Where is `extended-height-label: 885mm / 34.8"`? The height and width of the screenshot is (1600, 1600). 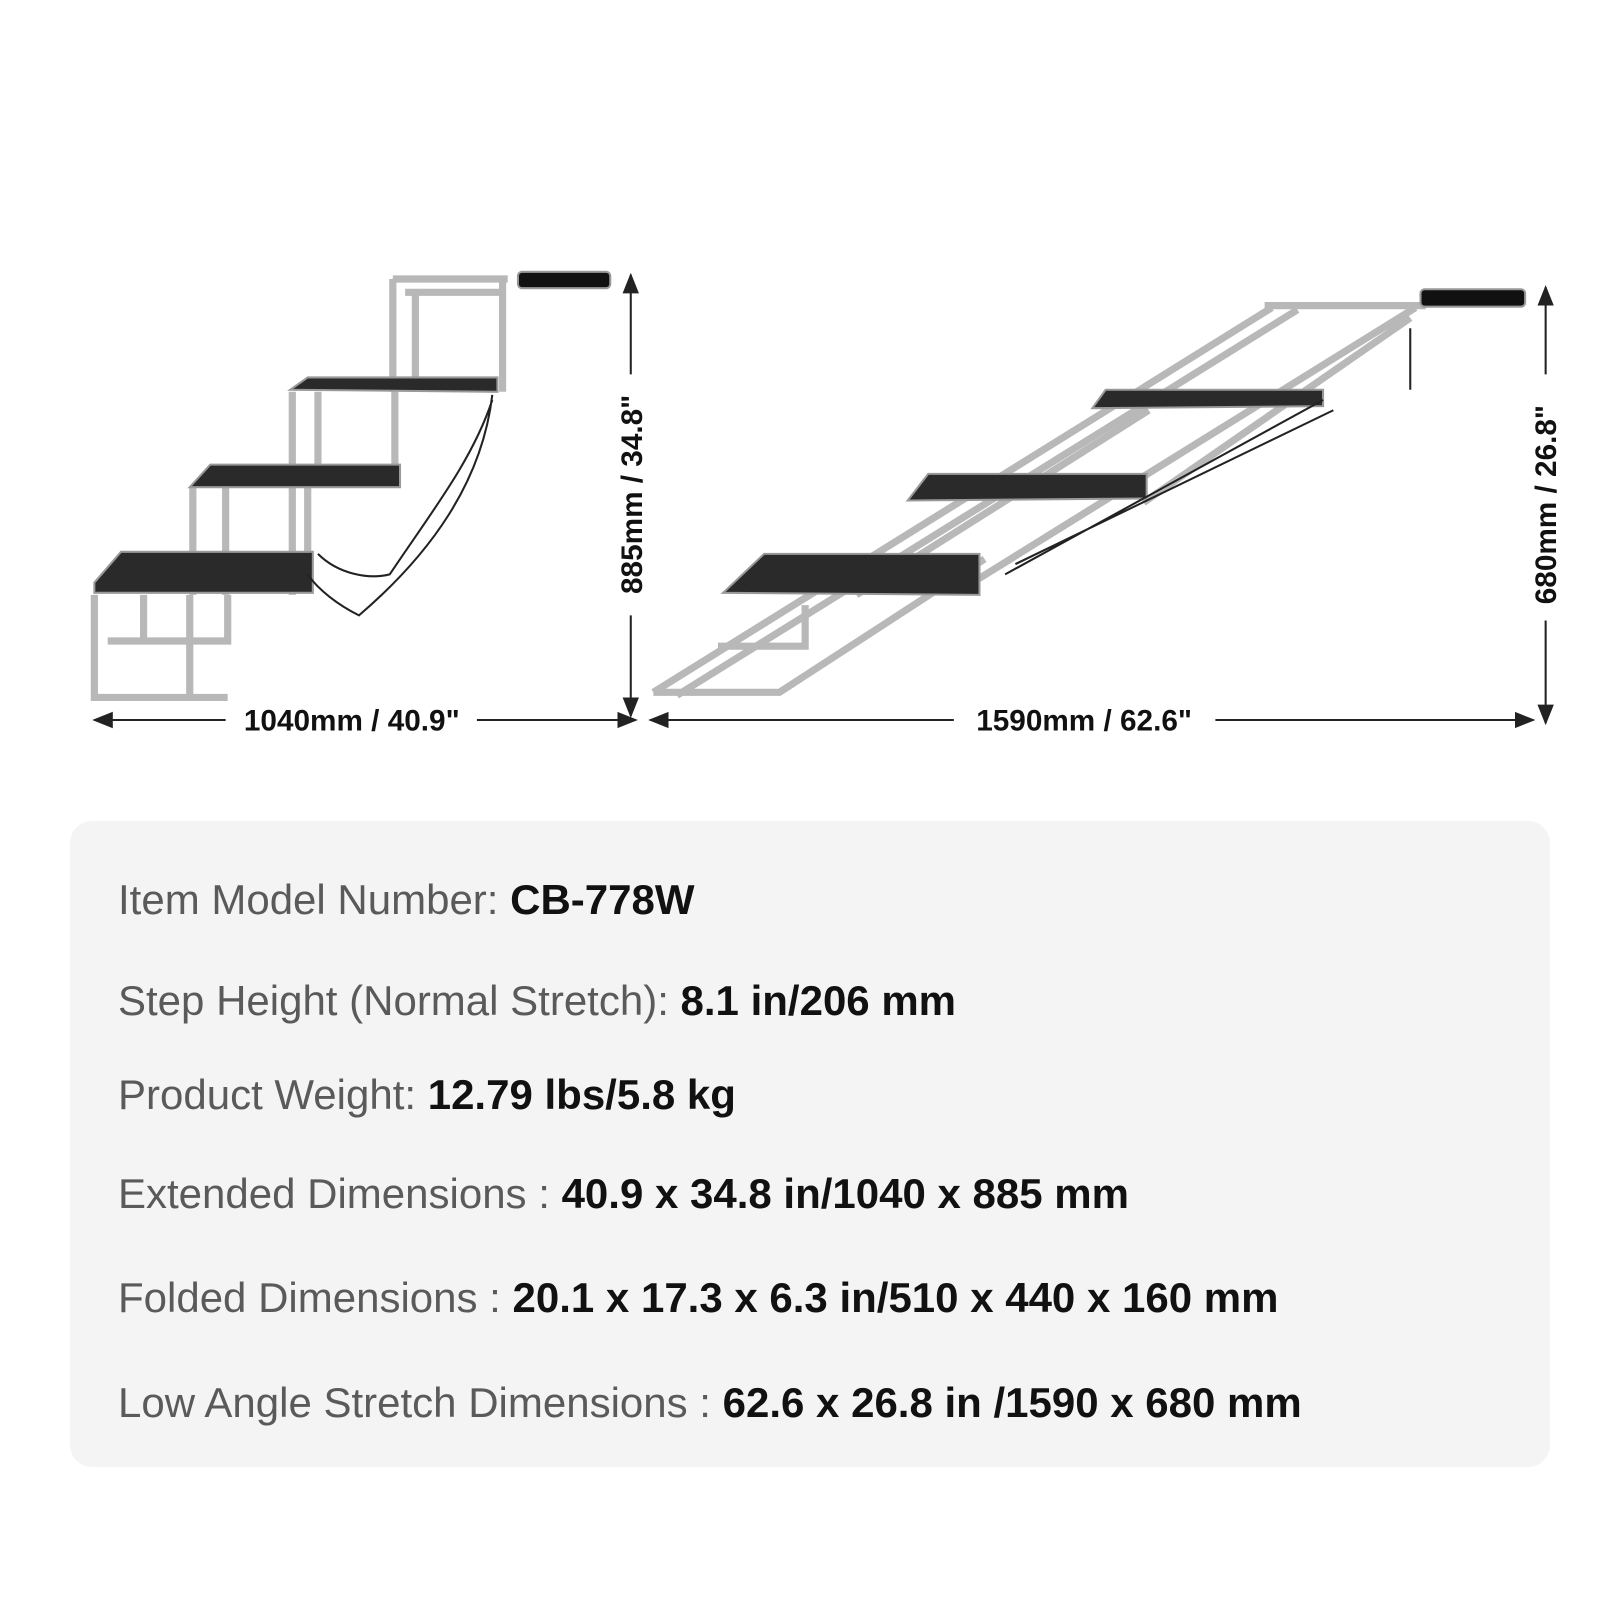
extended-height-label: 885mm / 34.8" is located at coordinates (632, 494).